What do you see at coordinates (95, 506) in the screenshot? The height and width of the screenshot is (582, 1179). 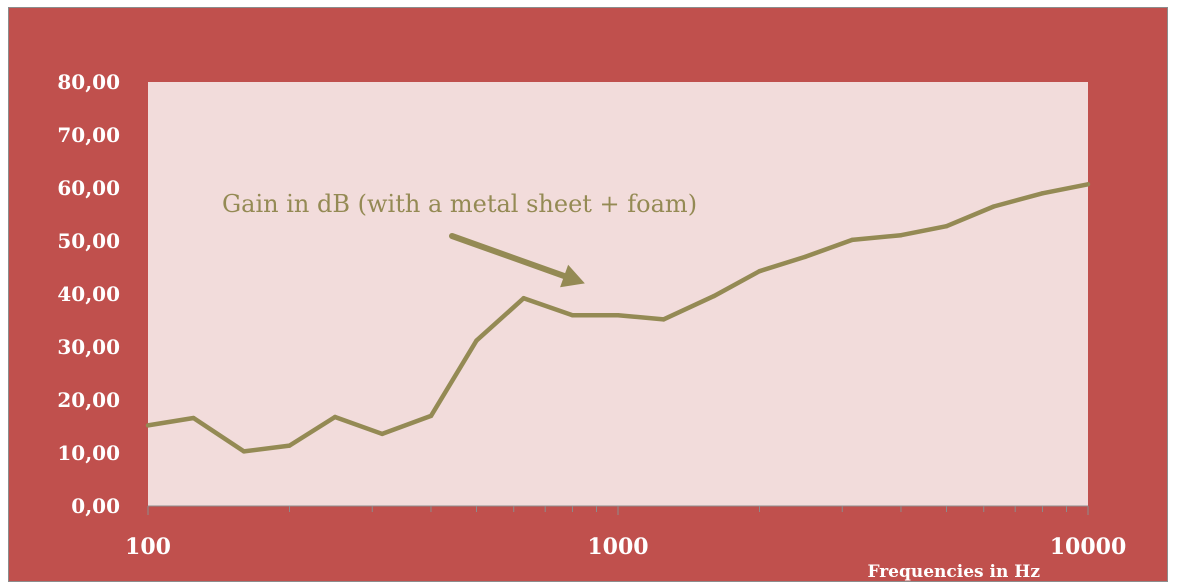 I see `y-tick-label: 0,00` at bounding box center [95, 506].